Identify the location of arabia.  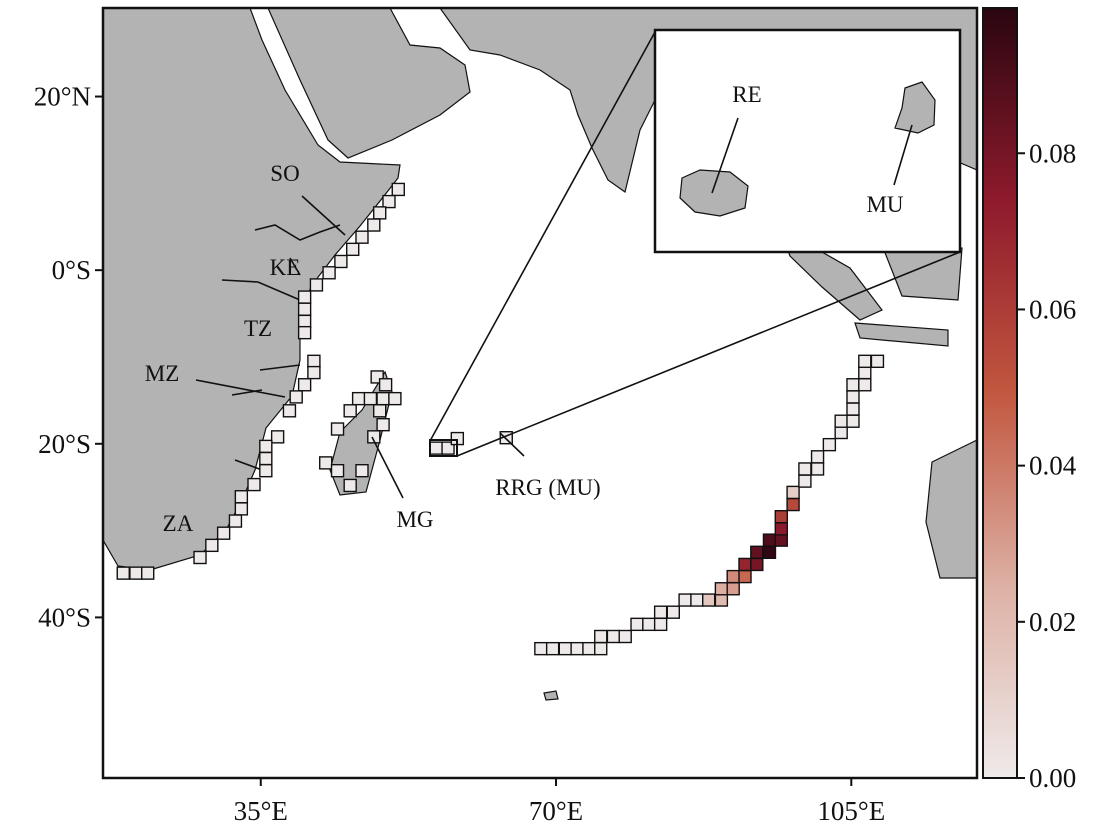
(369, 83).